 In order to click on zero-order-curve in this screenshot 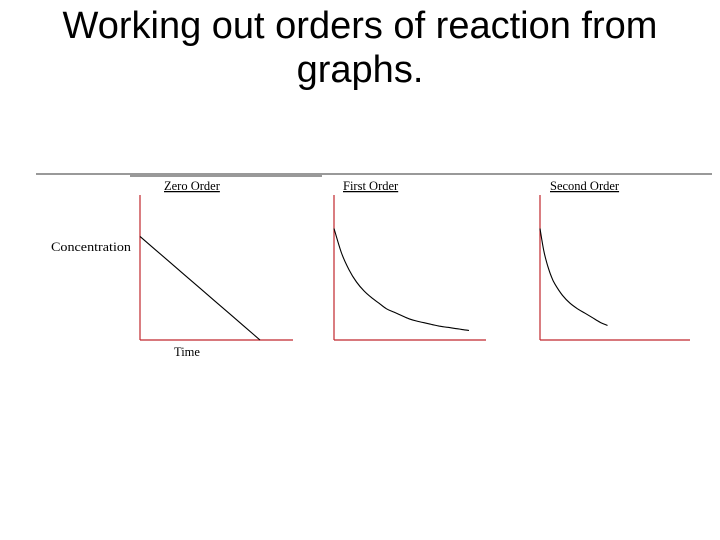, I will do `click(200, 288)`.